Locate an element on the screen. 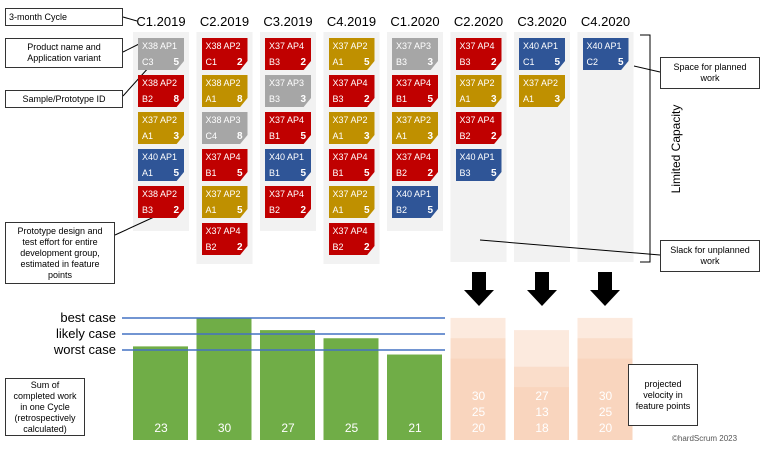 The height and width of the screenshot is (450, 768). cycle-label: C1.2019 is located at coordinates (161, 21).